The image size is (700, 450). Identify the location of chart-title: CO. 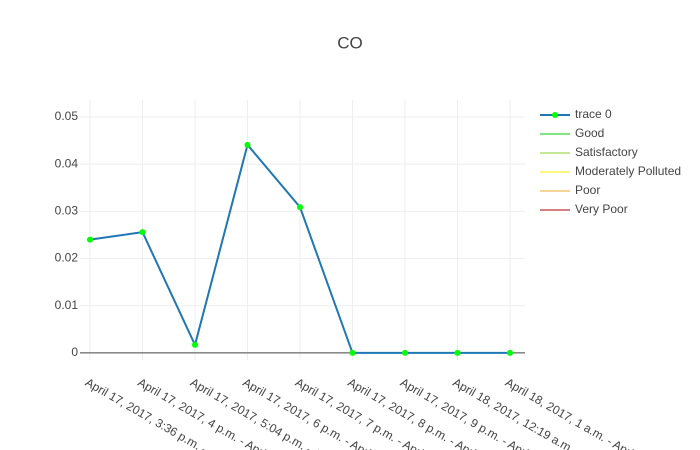
(350, 42).